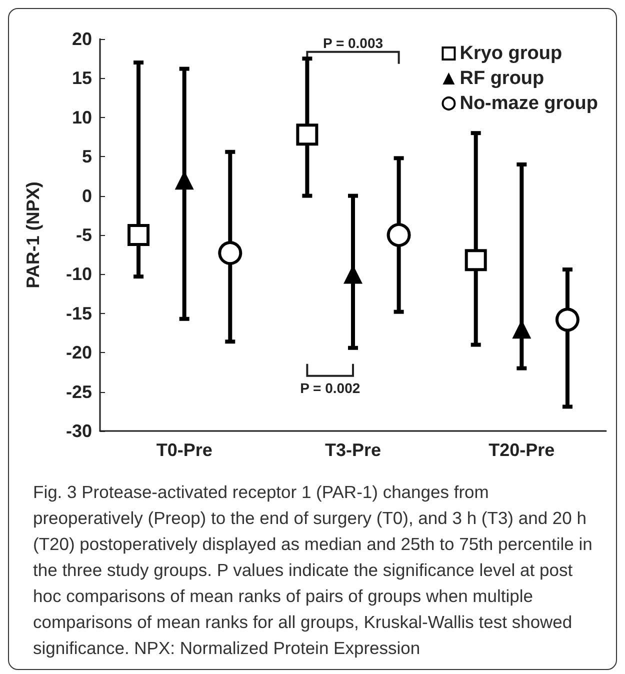 The width and height of the screenshot is (625, 674). Describe the element at coordinates (82, 39) in the screenshot. I see `y-tick-label: 20` at that location.